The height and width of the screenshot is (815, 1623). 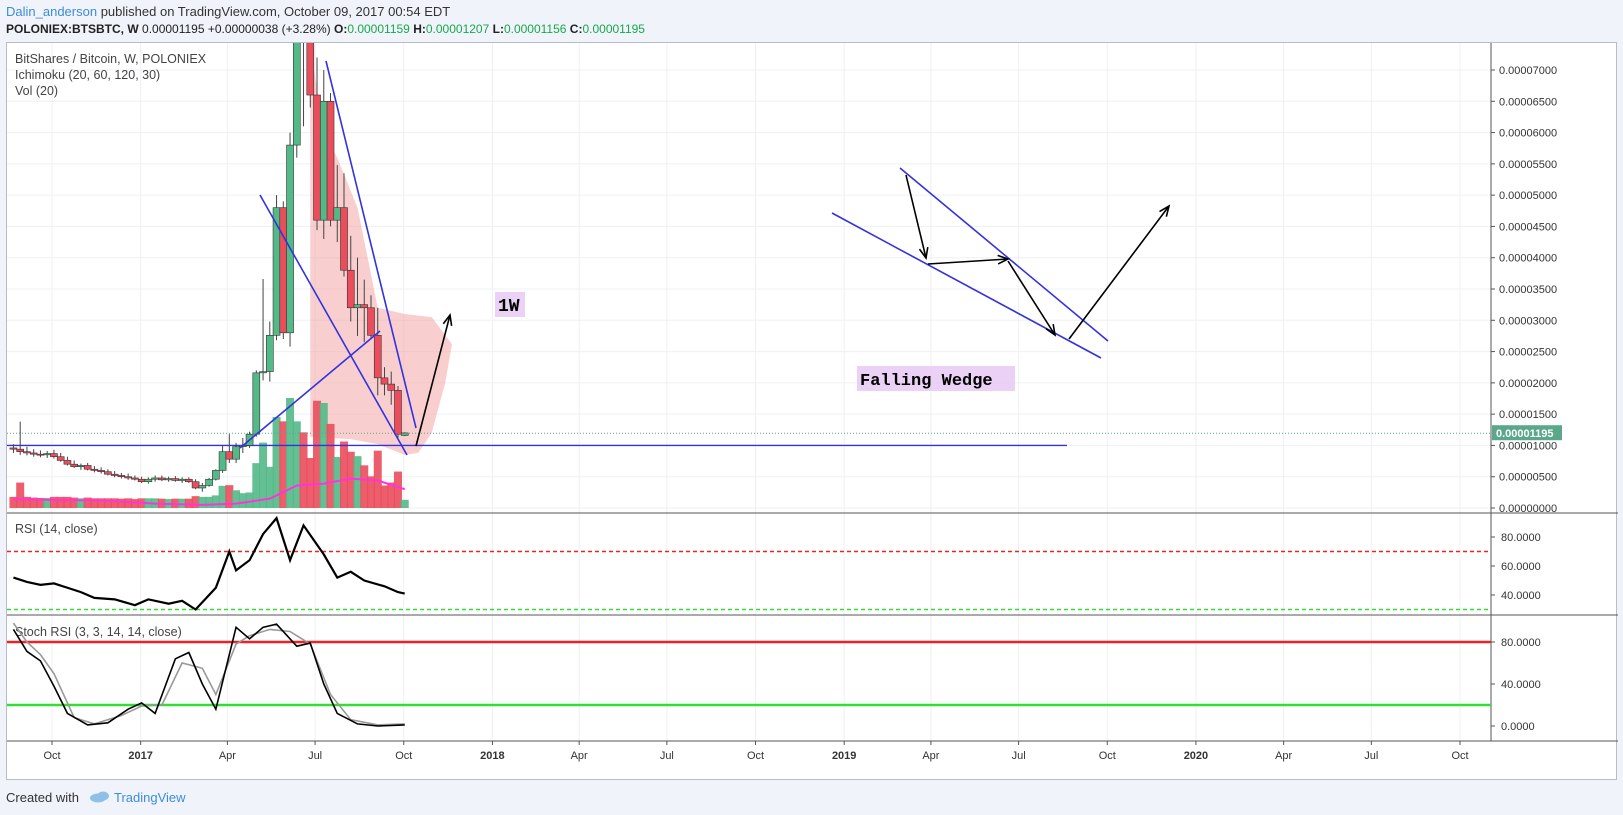 What do you see at coordinates (208, 675) in the screenshot?
I see `stoch-k-line` at bounding box center [208, 675].